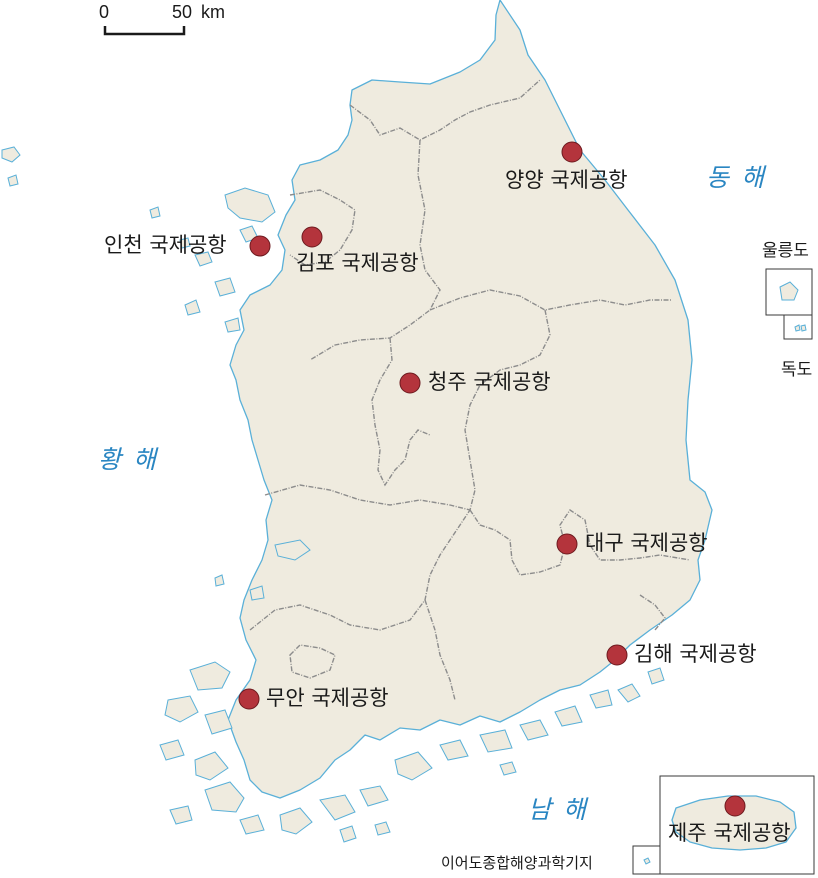 The image size is (818, 878). I want to click on muan-airport-label: 무안 국제공항, so click(327, 698).